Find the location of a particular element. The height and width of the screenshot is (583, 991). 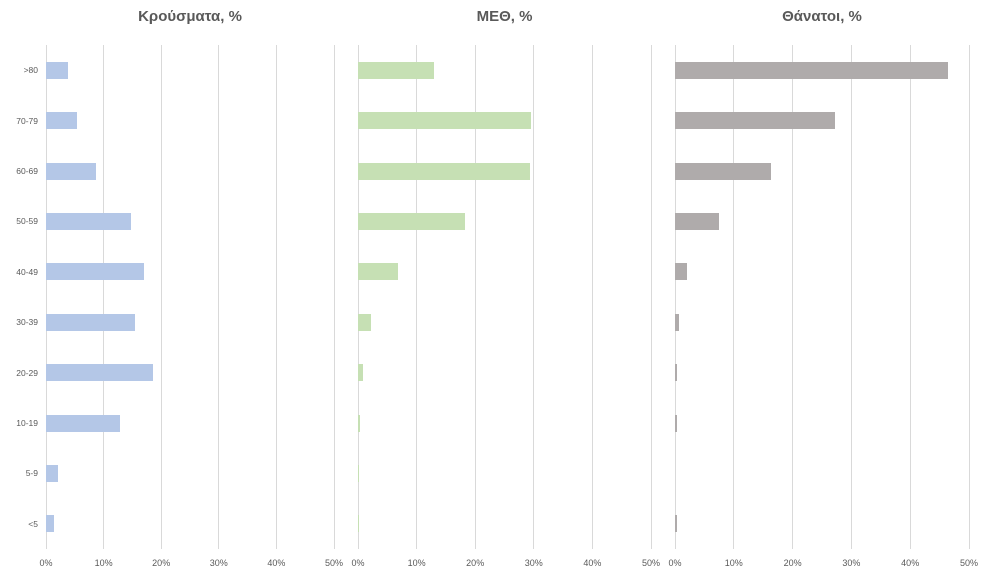

category-label-70-79: 70-79 is located at coordinates (27, 120).